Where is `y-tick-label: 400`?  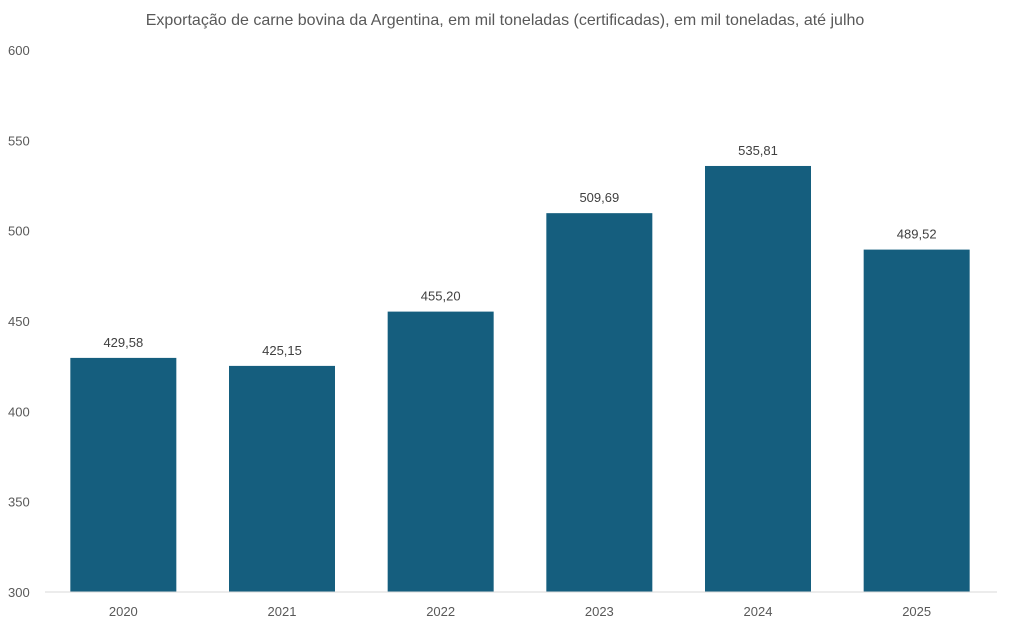 y-tick-label: 400 is located at coordinates (19, 411).